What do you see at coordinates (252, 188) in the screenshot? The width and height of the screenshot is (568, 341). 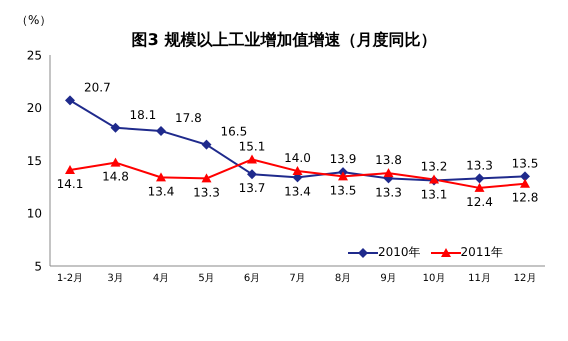 I see `data-label: 13.7` at bounding box center [252, 188].